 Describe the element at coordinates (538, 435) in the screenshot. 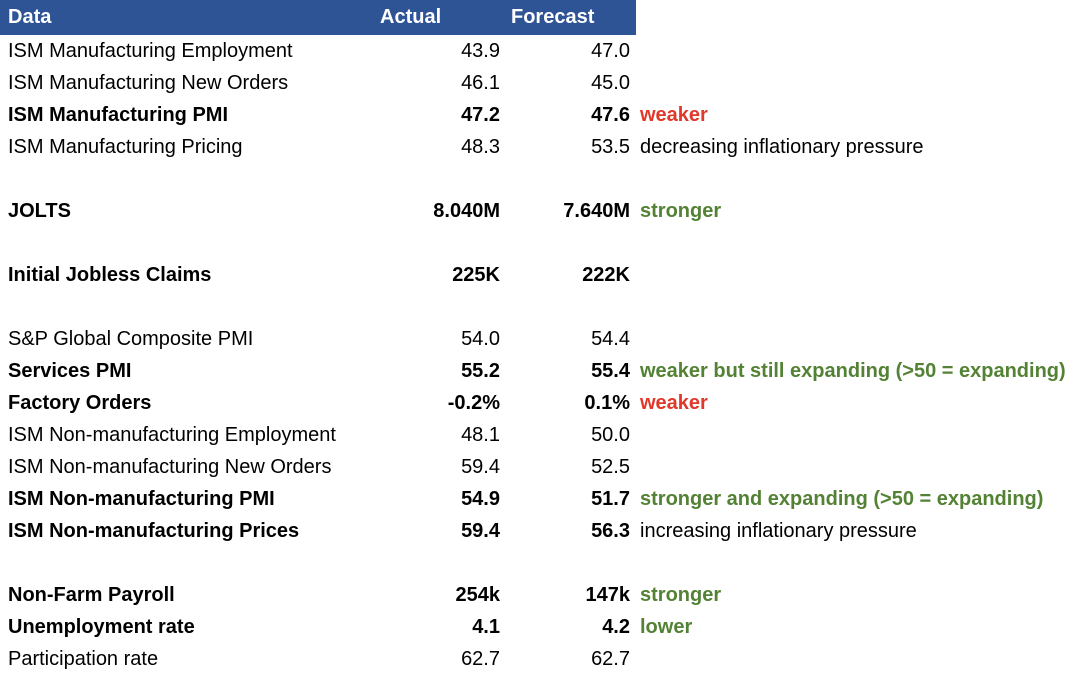

I see `table-row: ISM Non-manufacturing Employment 48.1 50.0` at that location.